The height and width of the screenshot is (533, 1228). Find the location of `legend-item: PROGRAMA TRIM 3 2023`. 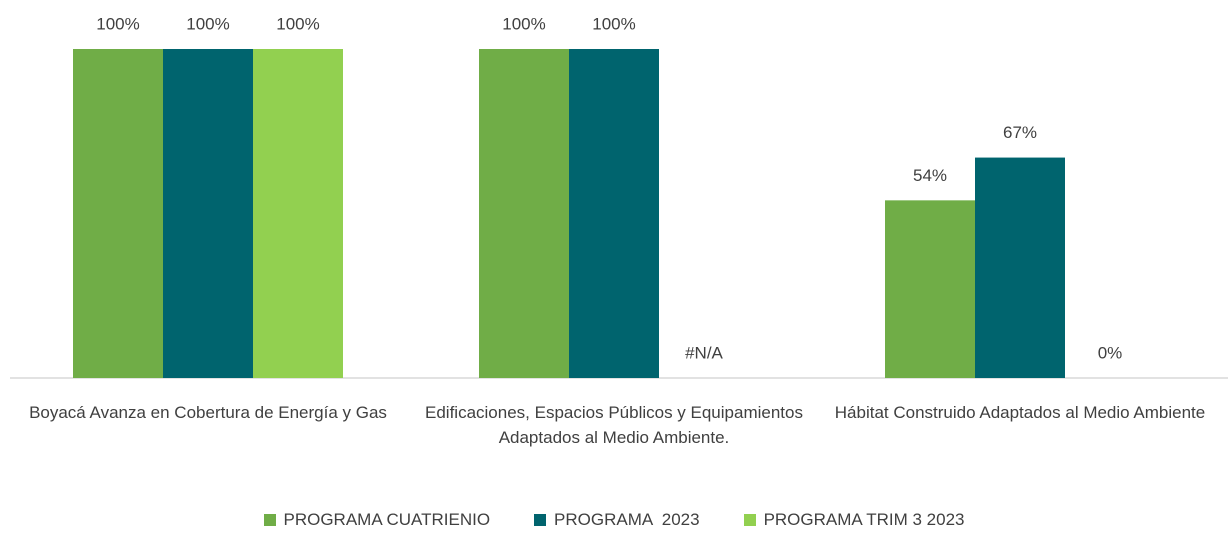

legend-item: PROGRAMA TRIM 3 2023 is located at coordinates (854, 520).